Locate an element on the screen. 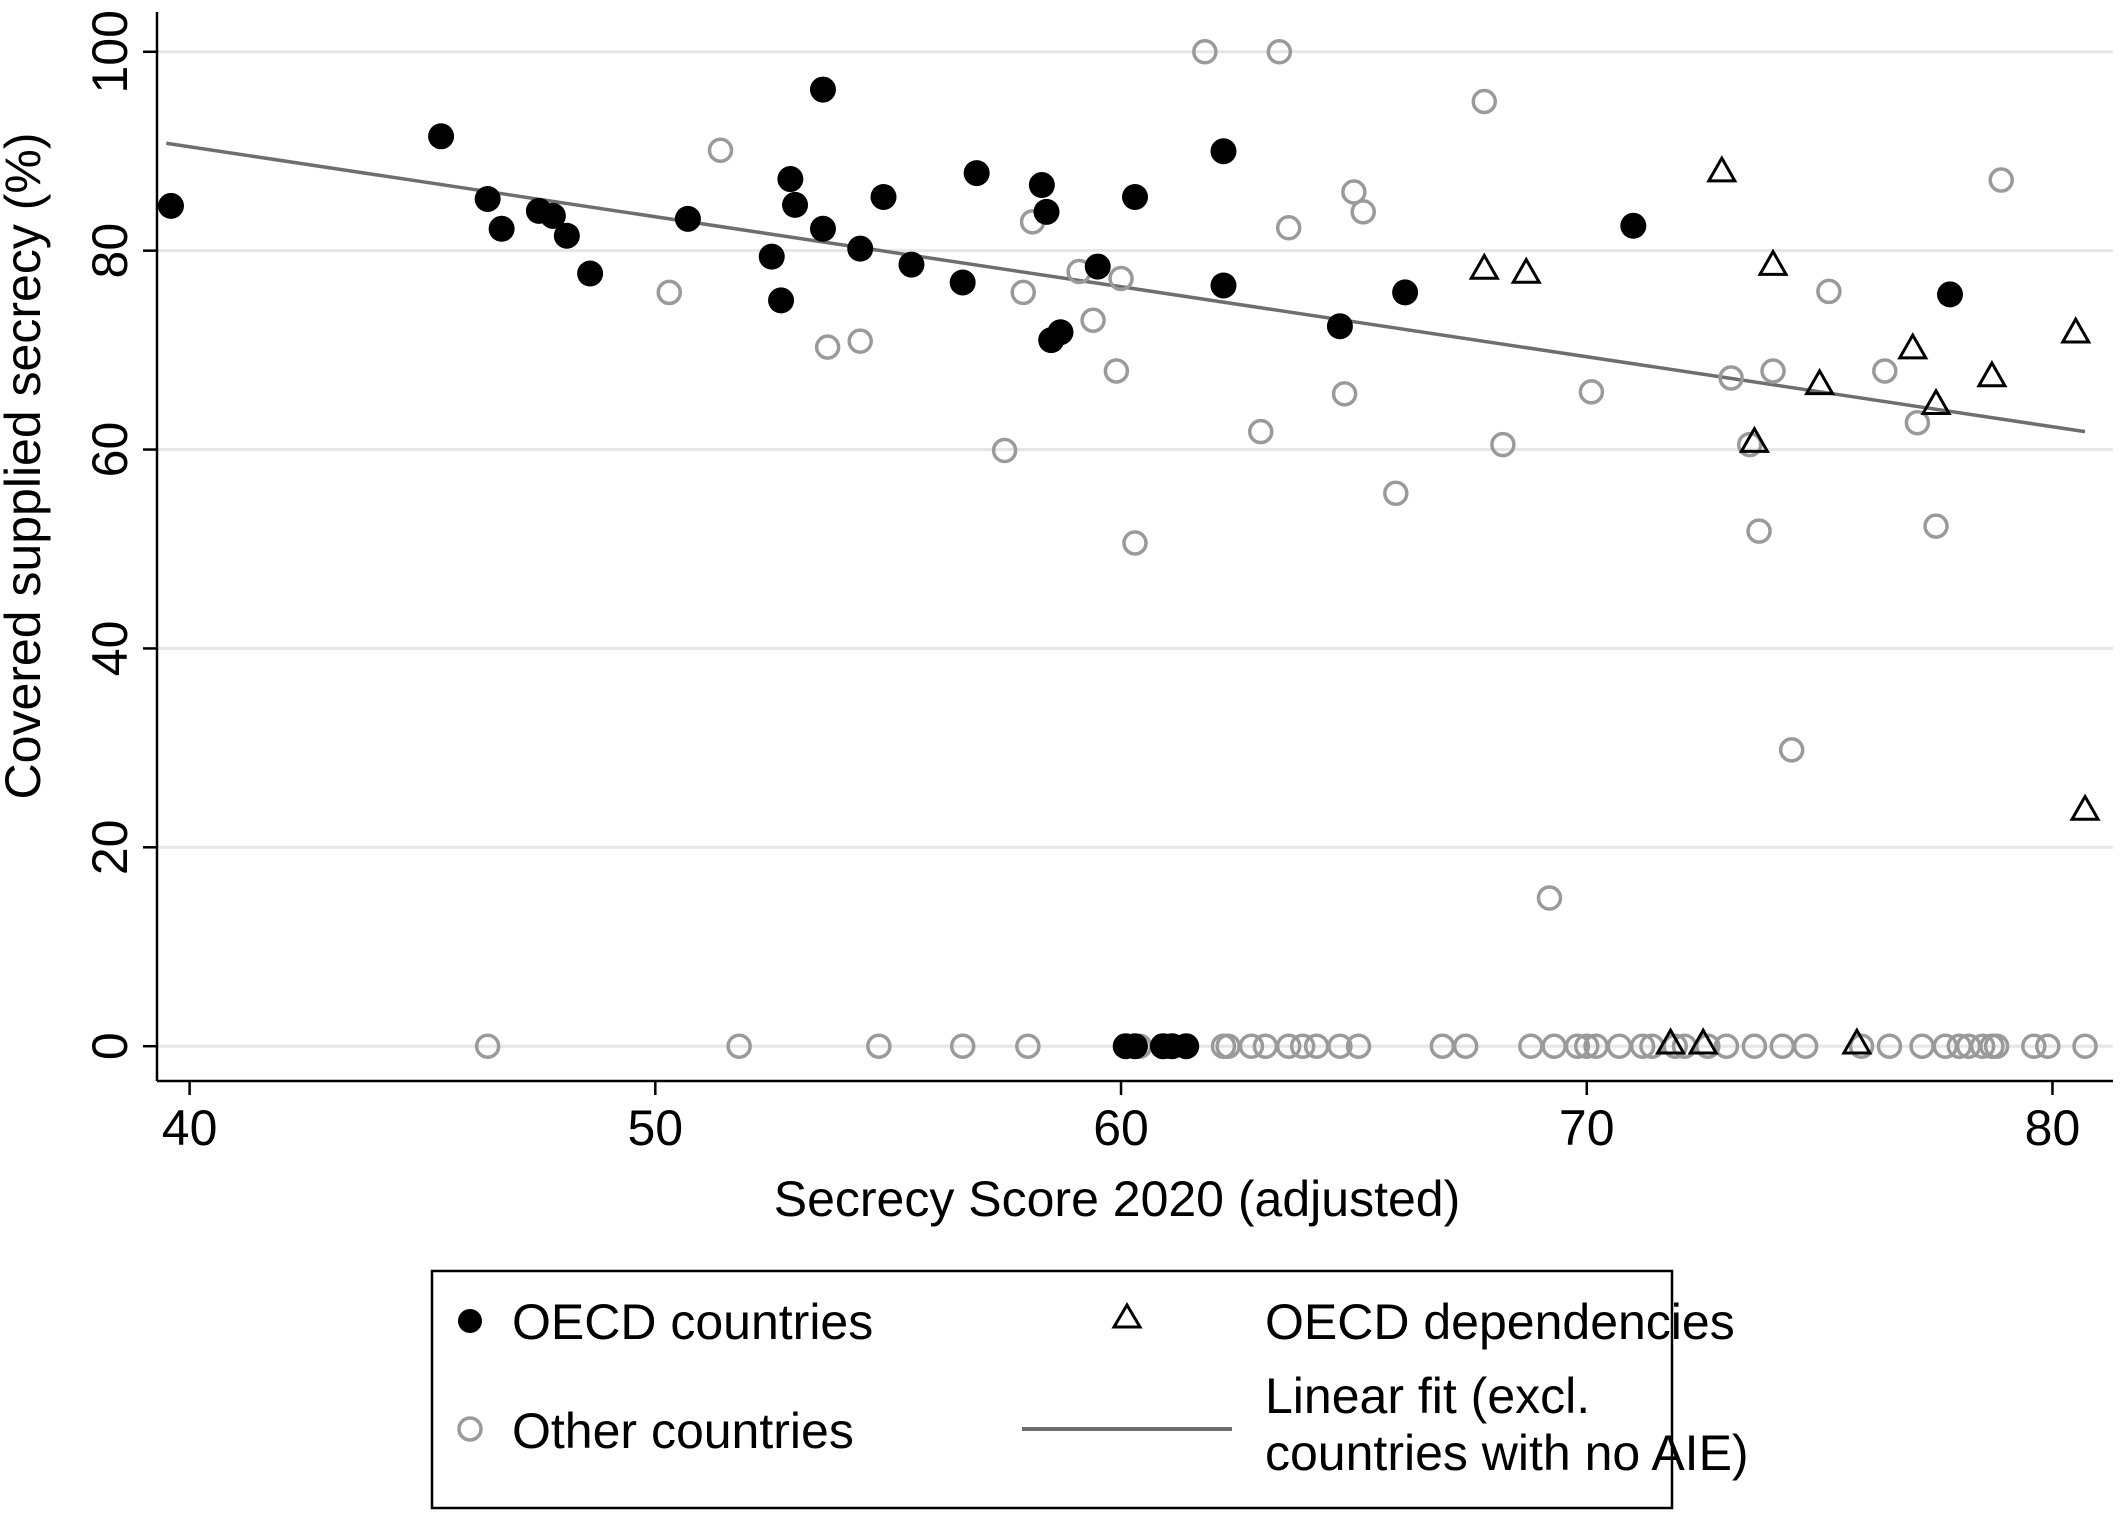  y-tick-label: 60 is located at coordinates (110, 450).